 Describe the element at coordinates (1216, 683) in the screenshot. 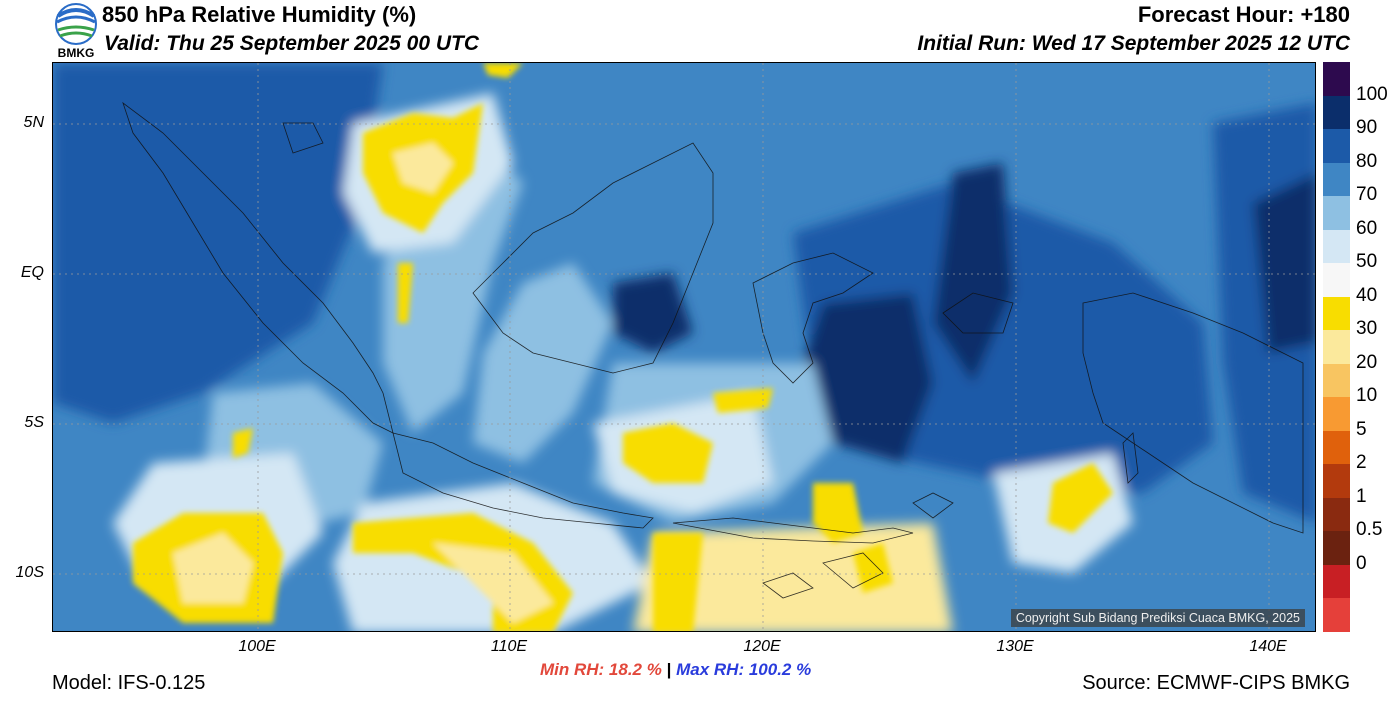

I see `source-label: Source: ECMWF-CIPS BMKG` at that location.